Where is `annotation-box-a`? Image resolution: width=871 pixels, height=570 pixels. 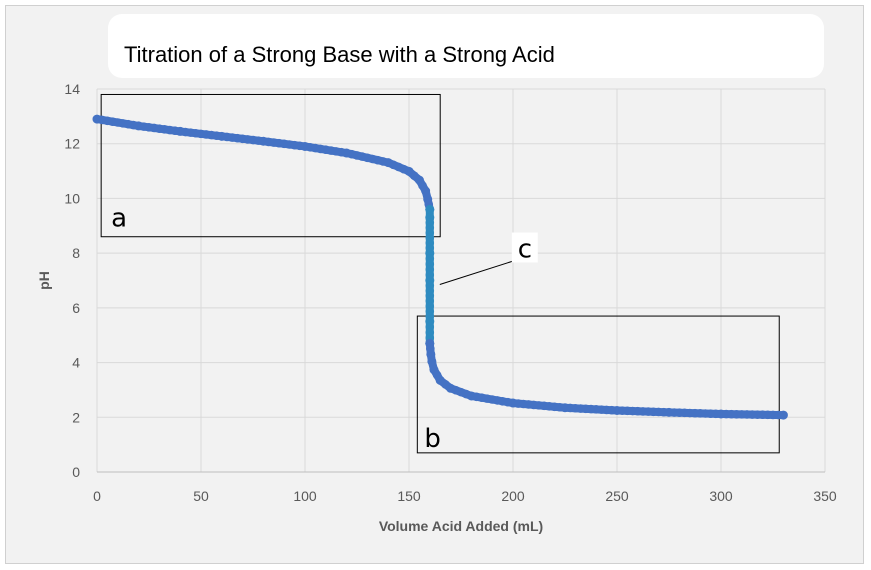
annotation-box-a is located at coordinates (270, 165).